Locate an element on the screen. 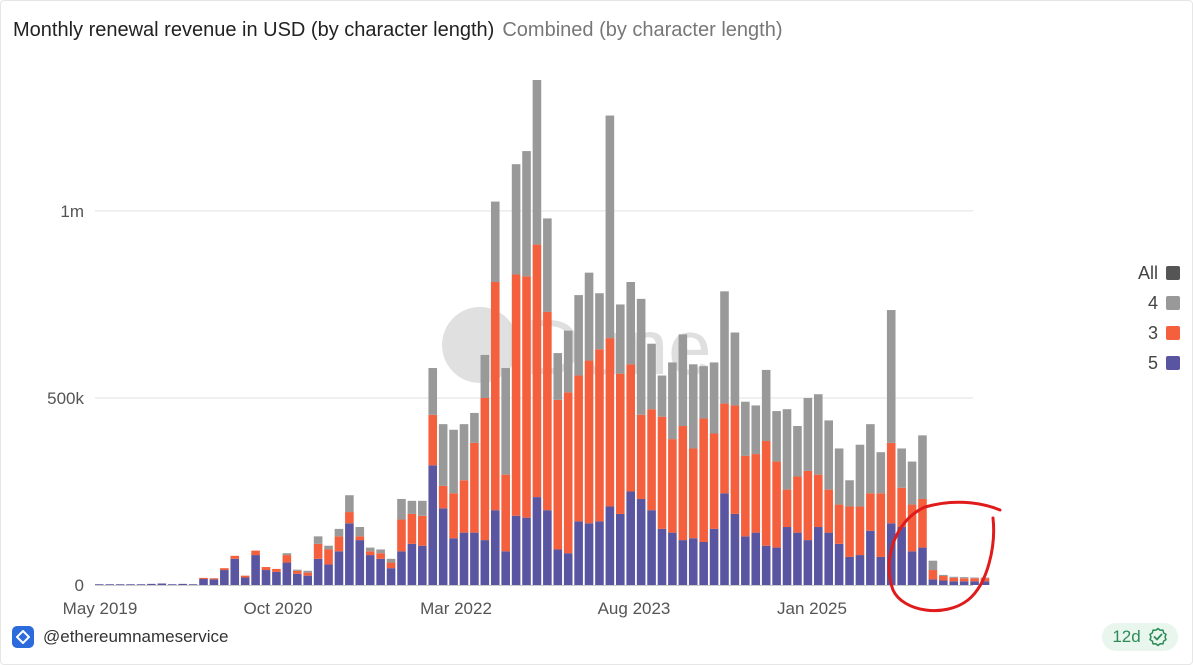 This screenshot has width=1193, height=665. freshness-text: 12d is located at coordinates (1126, 636).